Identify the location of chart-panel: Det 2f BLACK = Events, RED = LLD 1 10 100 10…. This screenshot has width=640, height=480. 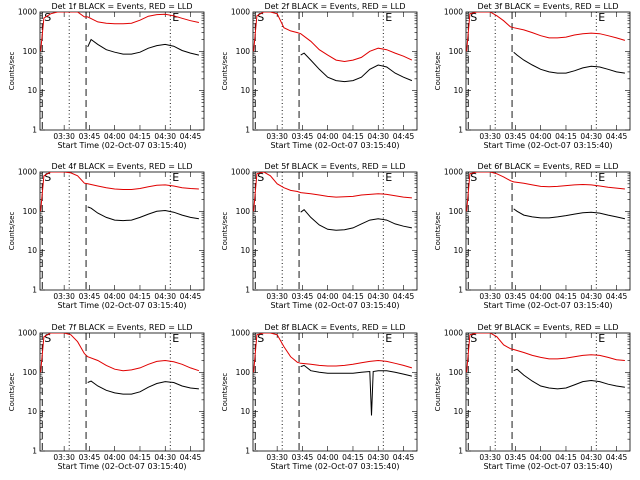
(319, 76).